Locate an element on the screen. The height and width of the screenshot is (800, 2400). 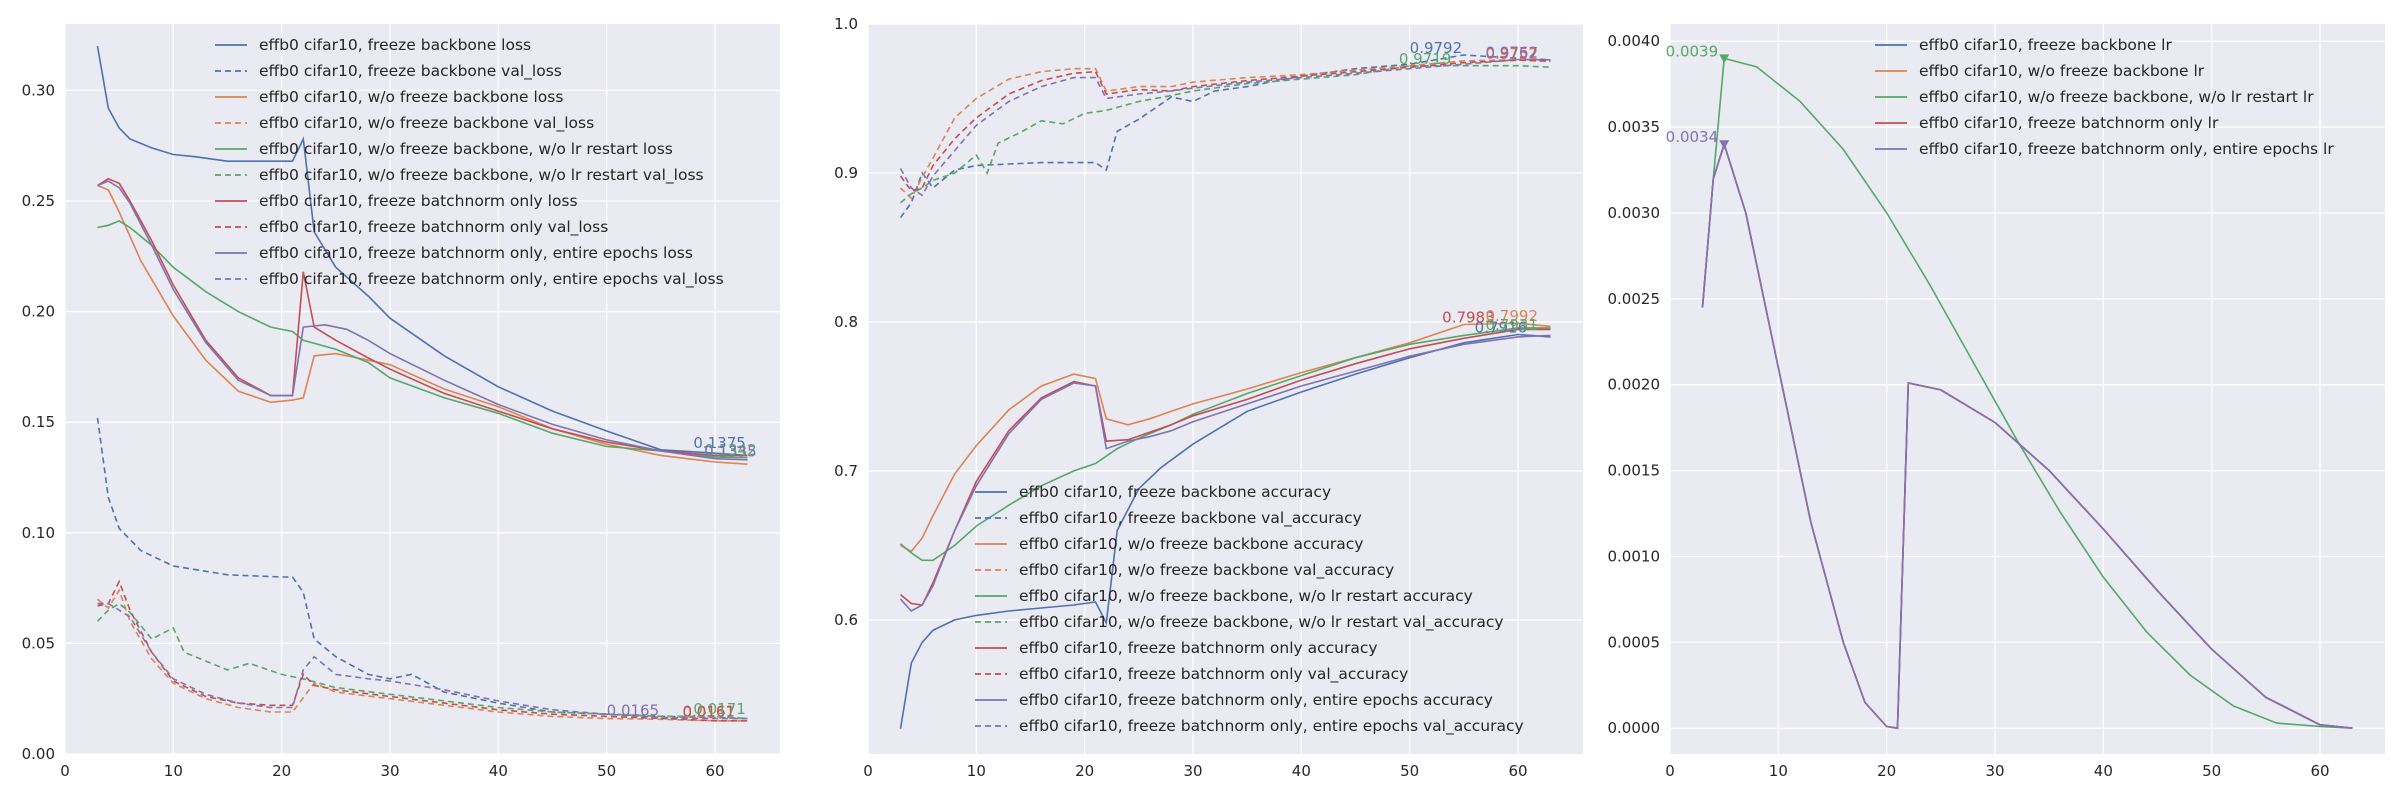
y-tick-label: 0.15 is located at coordinates (38, 422).